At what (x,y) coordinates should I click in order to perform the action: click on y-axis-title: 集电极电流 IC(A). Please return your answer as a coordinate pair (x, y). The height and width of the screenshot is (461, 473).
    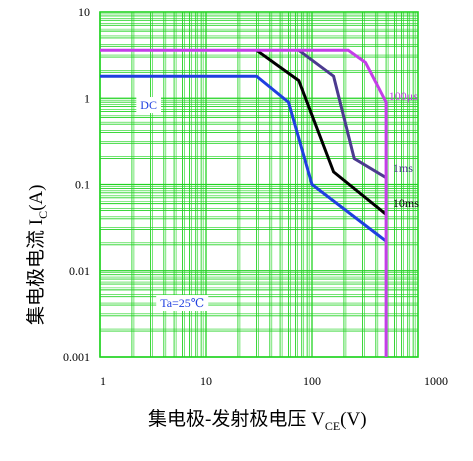
    Looking at the image, I should click on (37, 255).